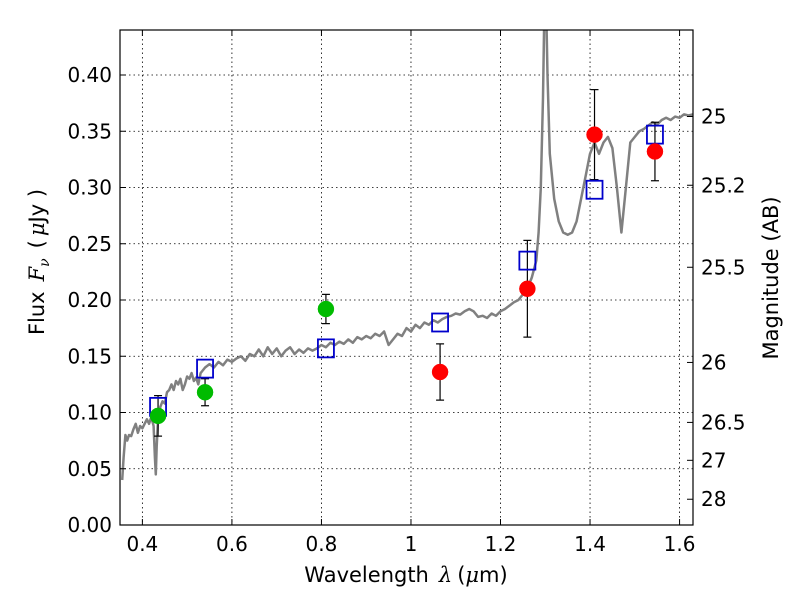 This screenshot has width=800, height=600. I want to click on y-tick-label: 0.35, so click(89, 131).